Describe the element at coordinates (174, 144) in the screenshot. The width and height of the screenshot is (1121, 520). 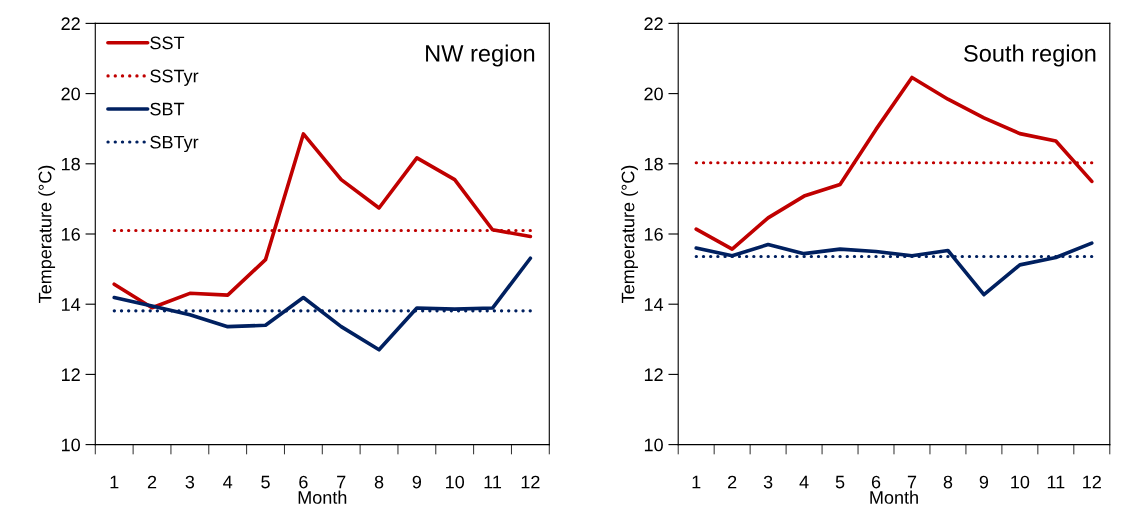
I see `legend-label: SBTyr` at that location.